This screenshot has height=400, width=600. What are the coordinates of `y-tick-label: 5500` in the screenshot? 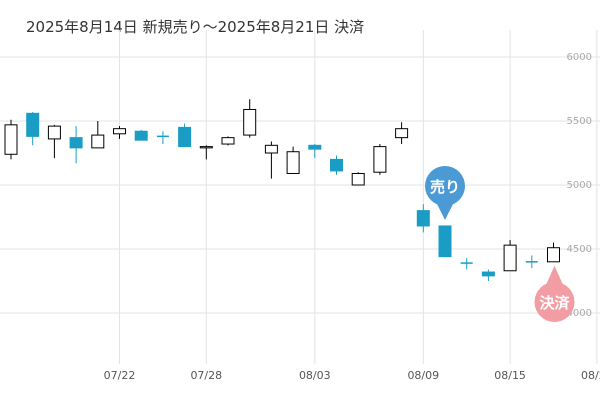 It's located at (579, 121).